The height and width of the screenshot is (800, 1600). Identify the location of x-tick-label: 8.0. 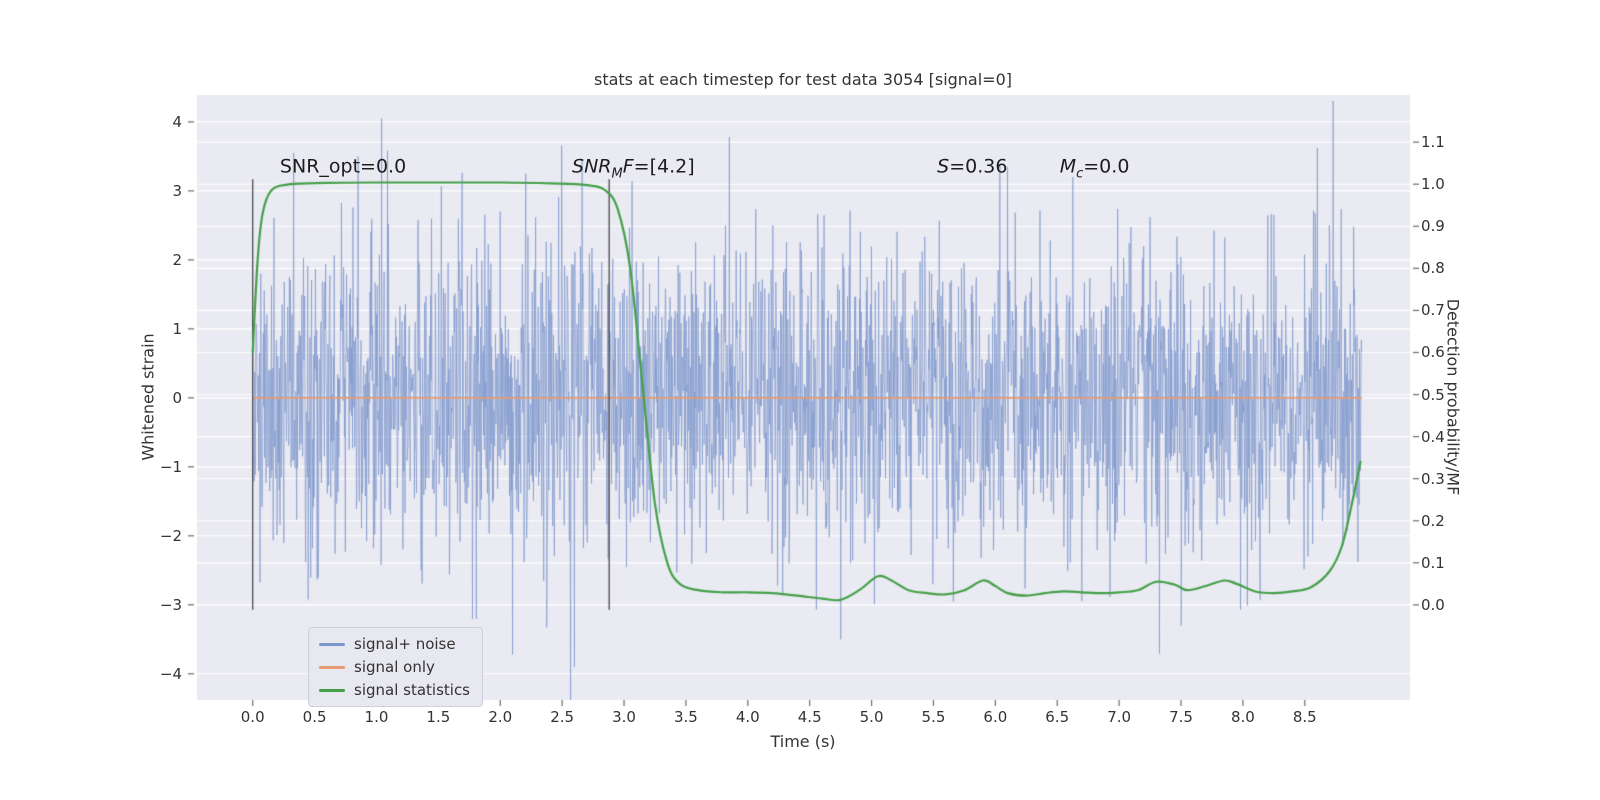
(1242, 717).